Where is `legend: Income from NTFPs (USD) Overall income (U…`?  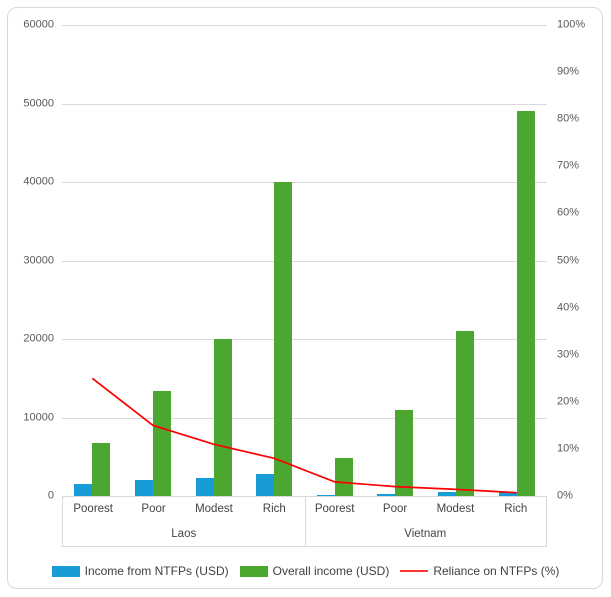
legend: Income from NTFPs (USD) Overall income (U… is located at coordinates (305, 571).